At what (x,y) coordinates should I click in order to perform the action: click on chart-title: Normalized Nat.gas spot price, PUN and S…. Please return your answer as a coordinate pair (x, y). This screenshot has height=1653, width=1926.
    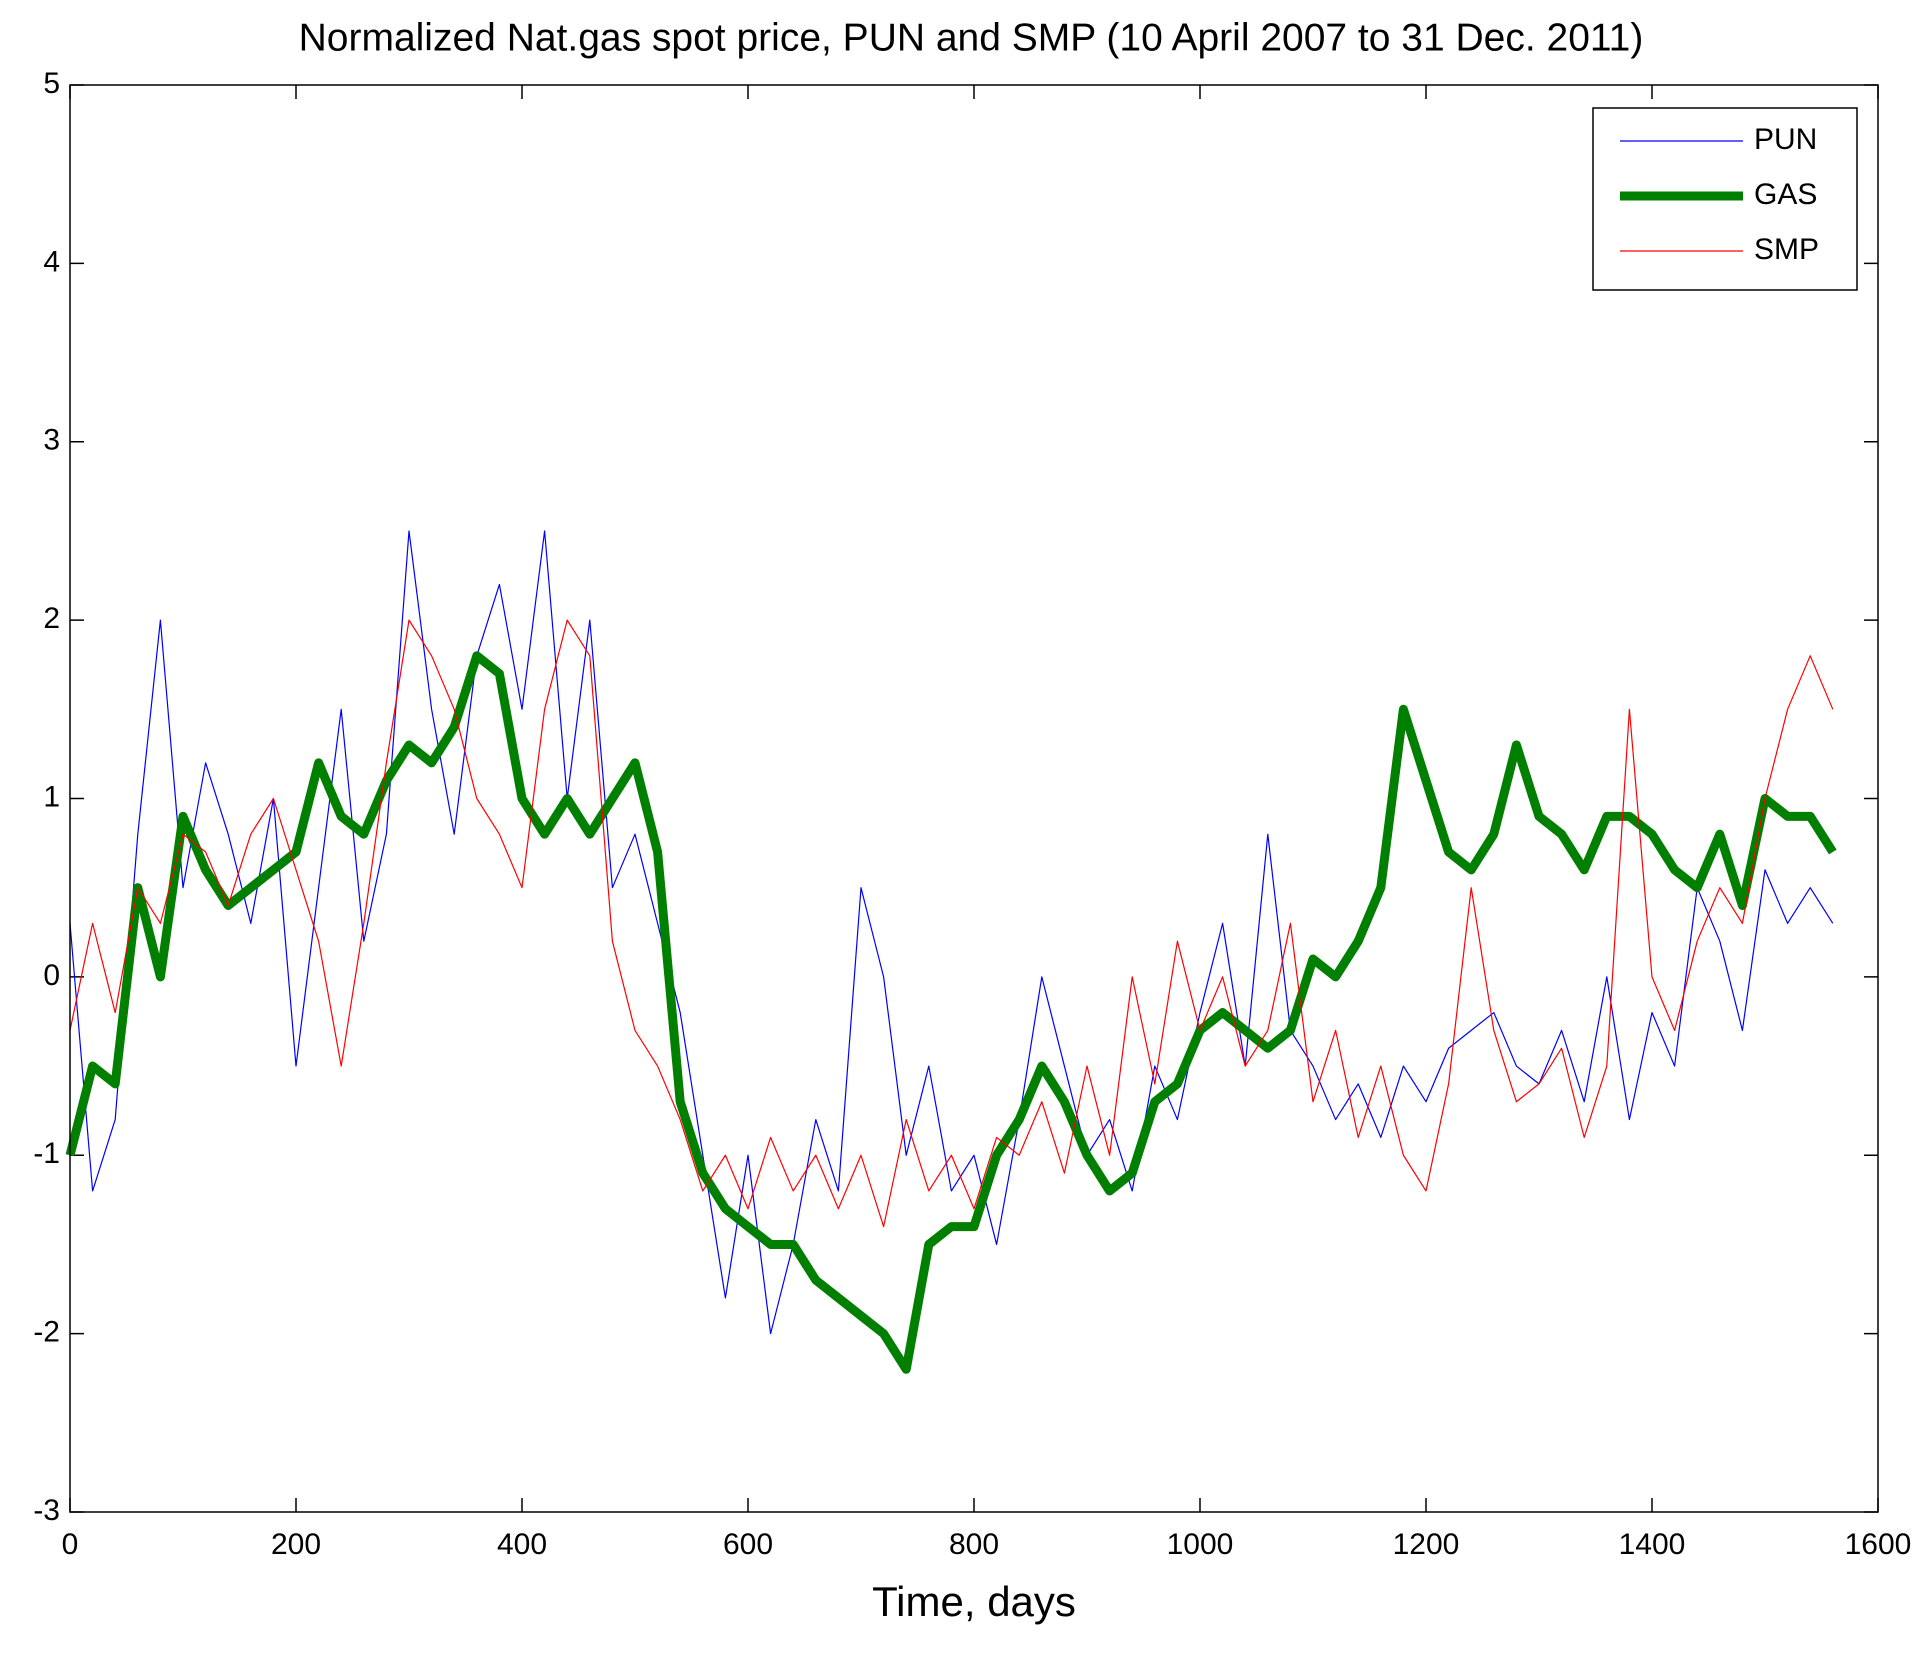
    Looking at the image, I should click on (971, 37).